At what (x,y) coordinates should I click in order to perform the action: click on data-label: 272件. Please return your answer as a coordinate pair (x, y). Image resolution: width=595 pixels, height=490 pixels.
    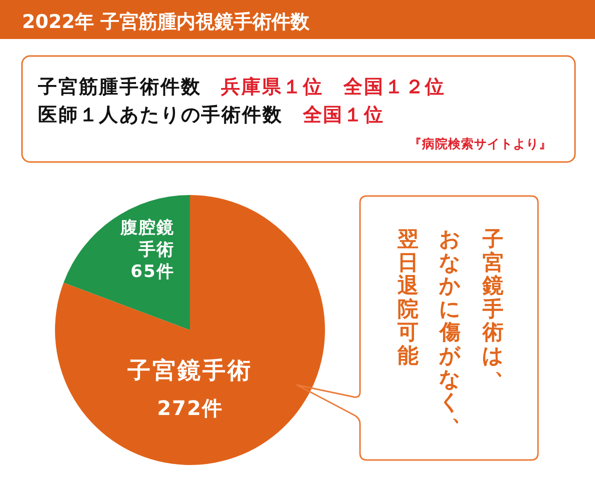
    Looking at the image, I should click on (190, 408).